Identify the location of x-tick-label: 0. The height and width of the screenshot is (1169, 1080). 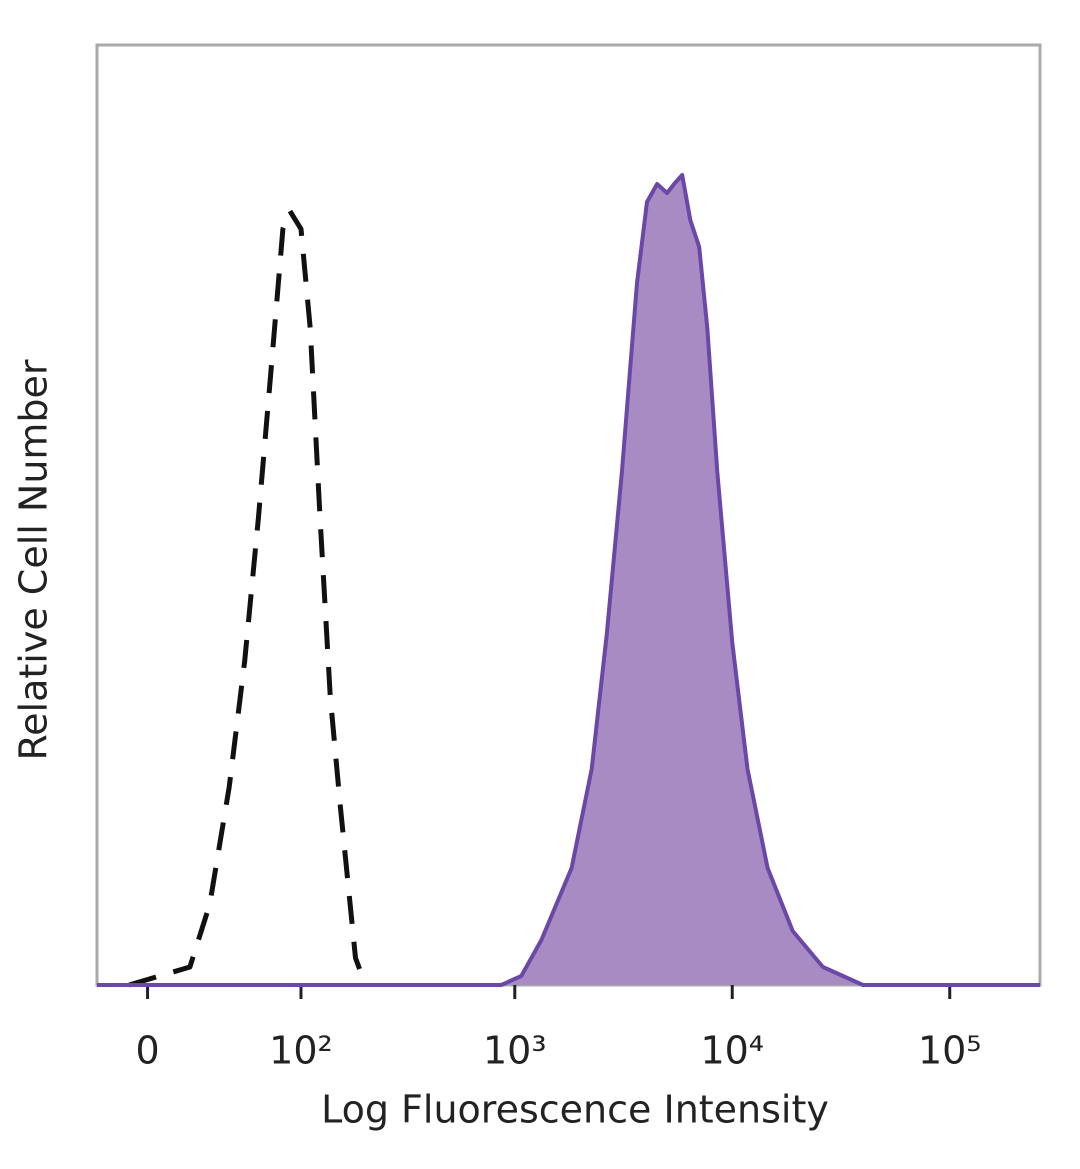
(147, 1051).